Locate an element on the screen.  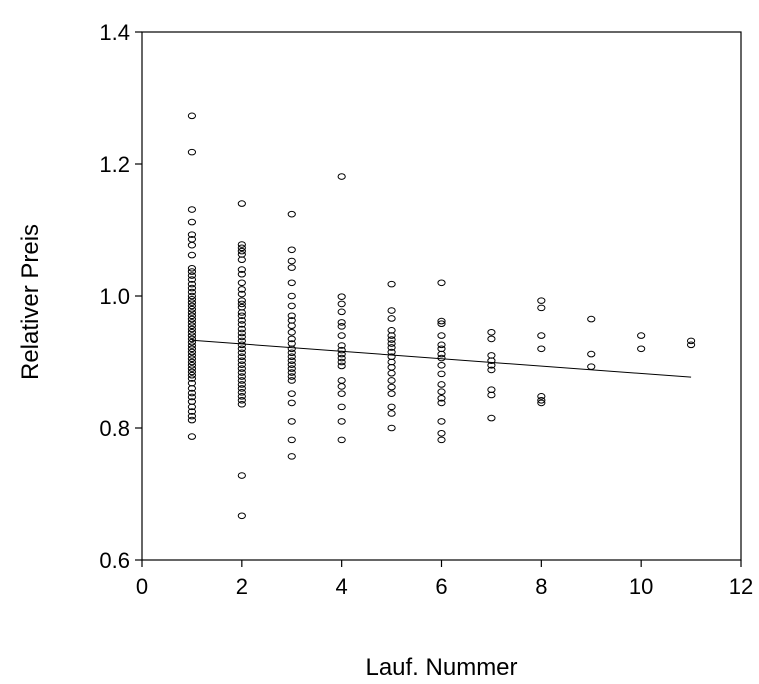
x-tick-label: 10 is located at coordinates (641, 586).